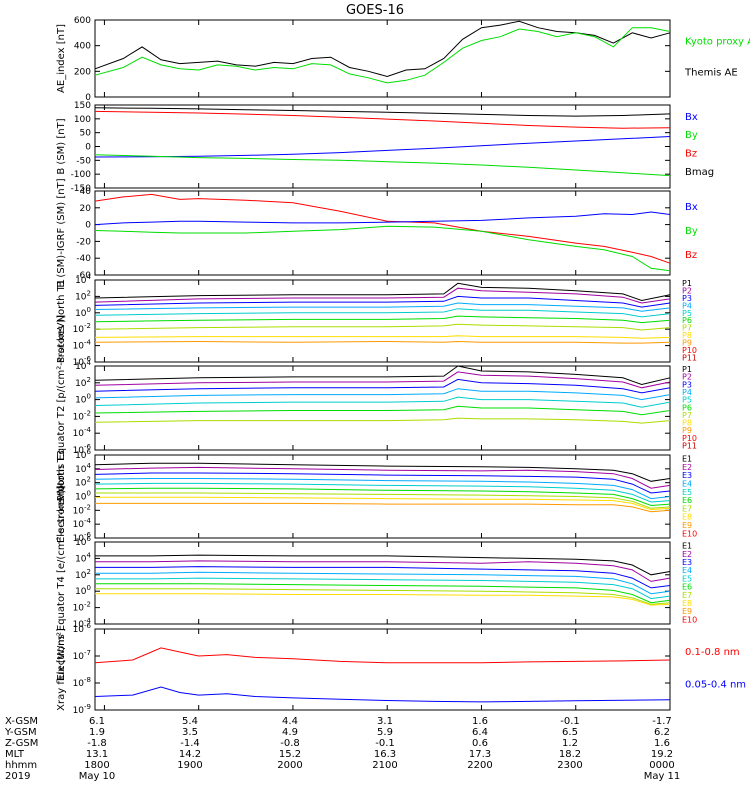 The image size is (750, 800). Describe the element at coordinates (687, 484) in the screenshot. I see `legend-entry: E4` at that location.